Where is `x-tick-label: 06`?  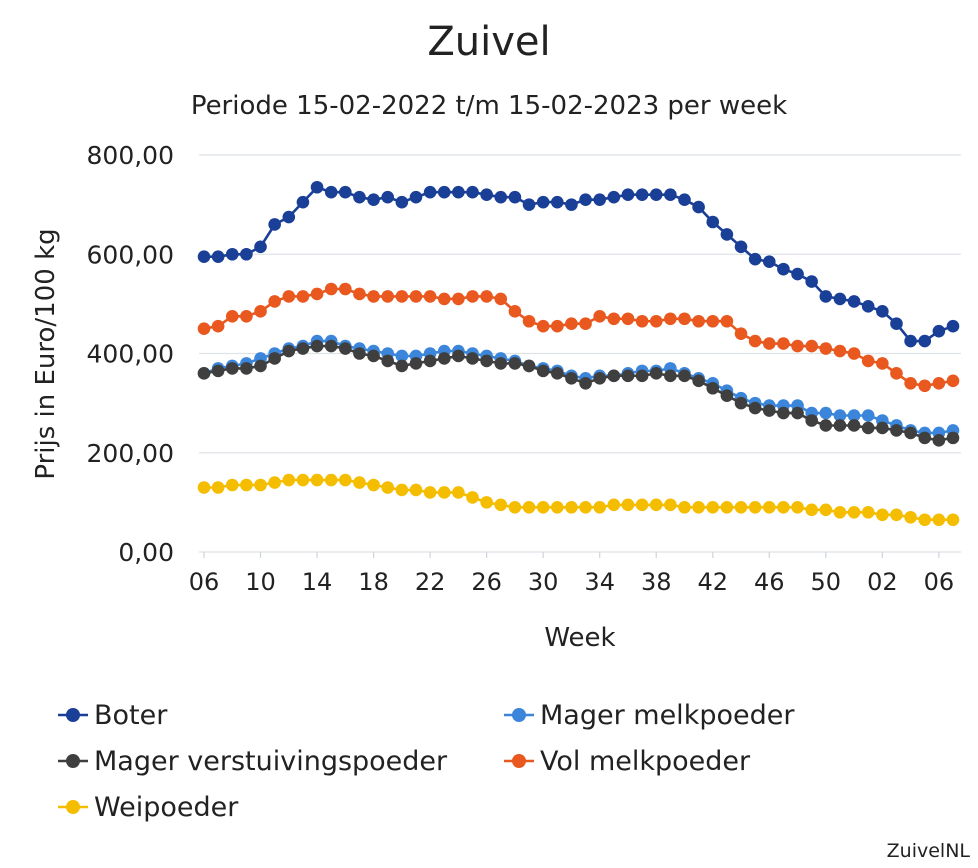
x-tick-label: 06 is located at coordinates (939, 582).